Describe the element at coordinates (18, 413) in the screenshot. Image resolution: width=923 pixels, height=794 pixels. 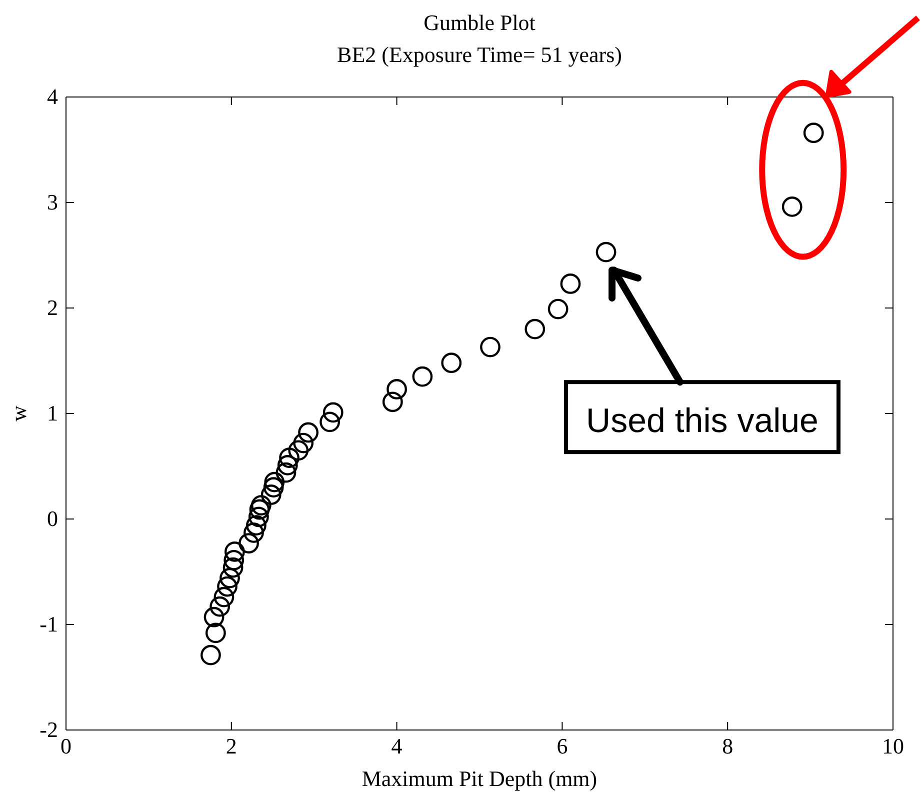
I see `y-axis-title: w` at that location.